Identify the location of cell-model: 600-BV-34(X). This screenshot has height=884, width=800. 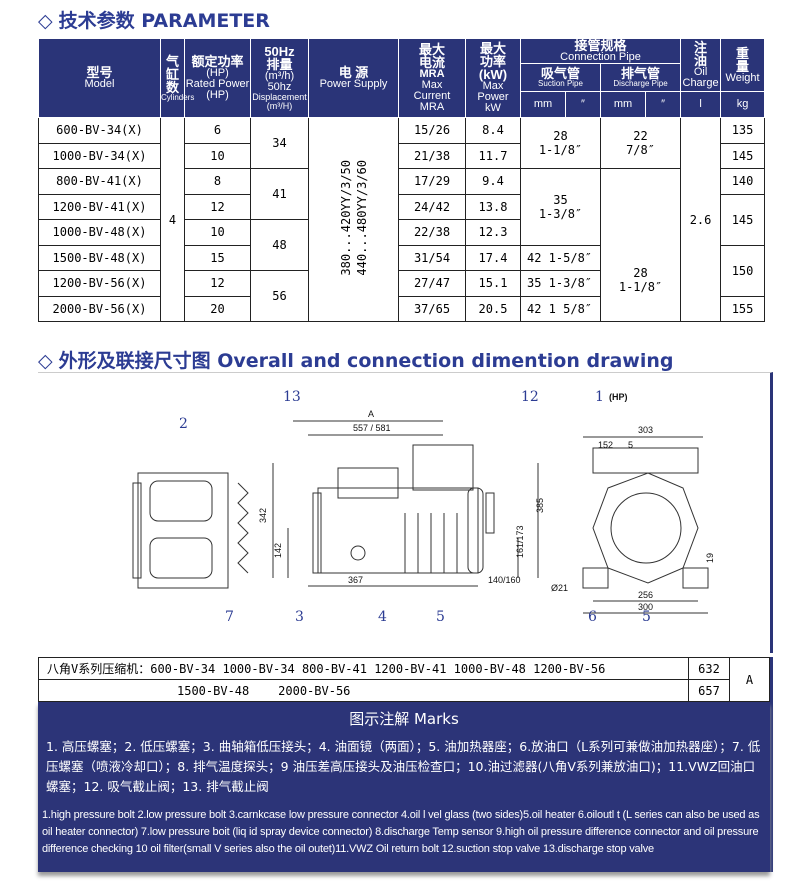
(99, 130).